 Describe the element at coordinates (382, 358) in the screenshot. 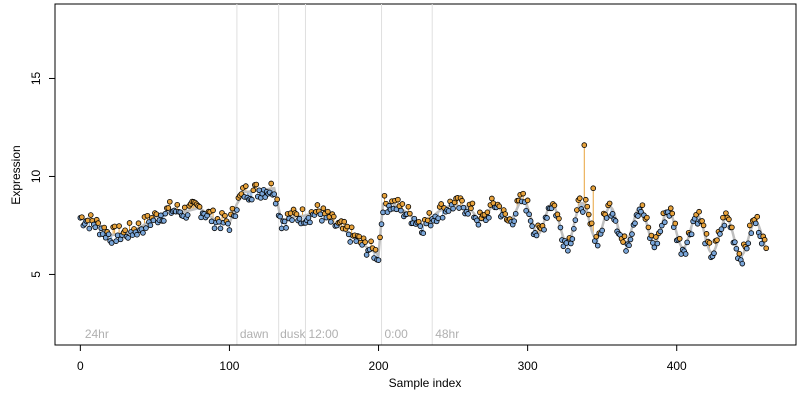

I see `x-axis: 0 100 200 300 400` at that location.